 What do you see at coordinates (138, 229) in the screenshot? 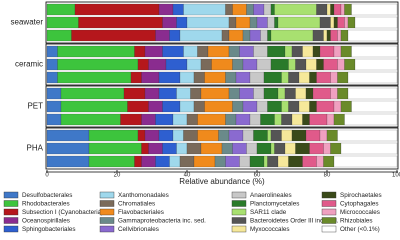
I see `legend-label: Cellvibrionales` at bounding box center [138, 229].